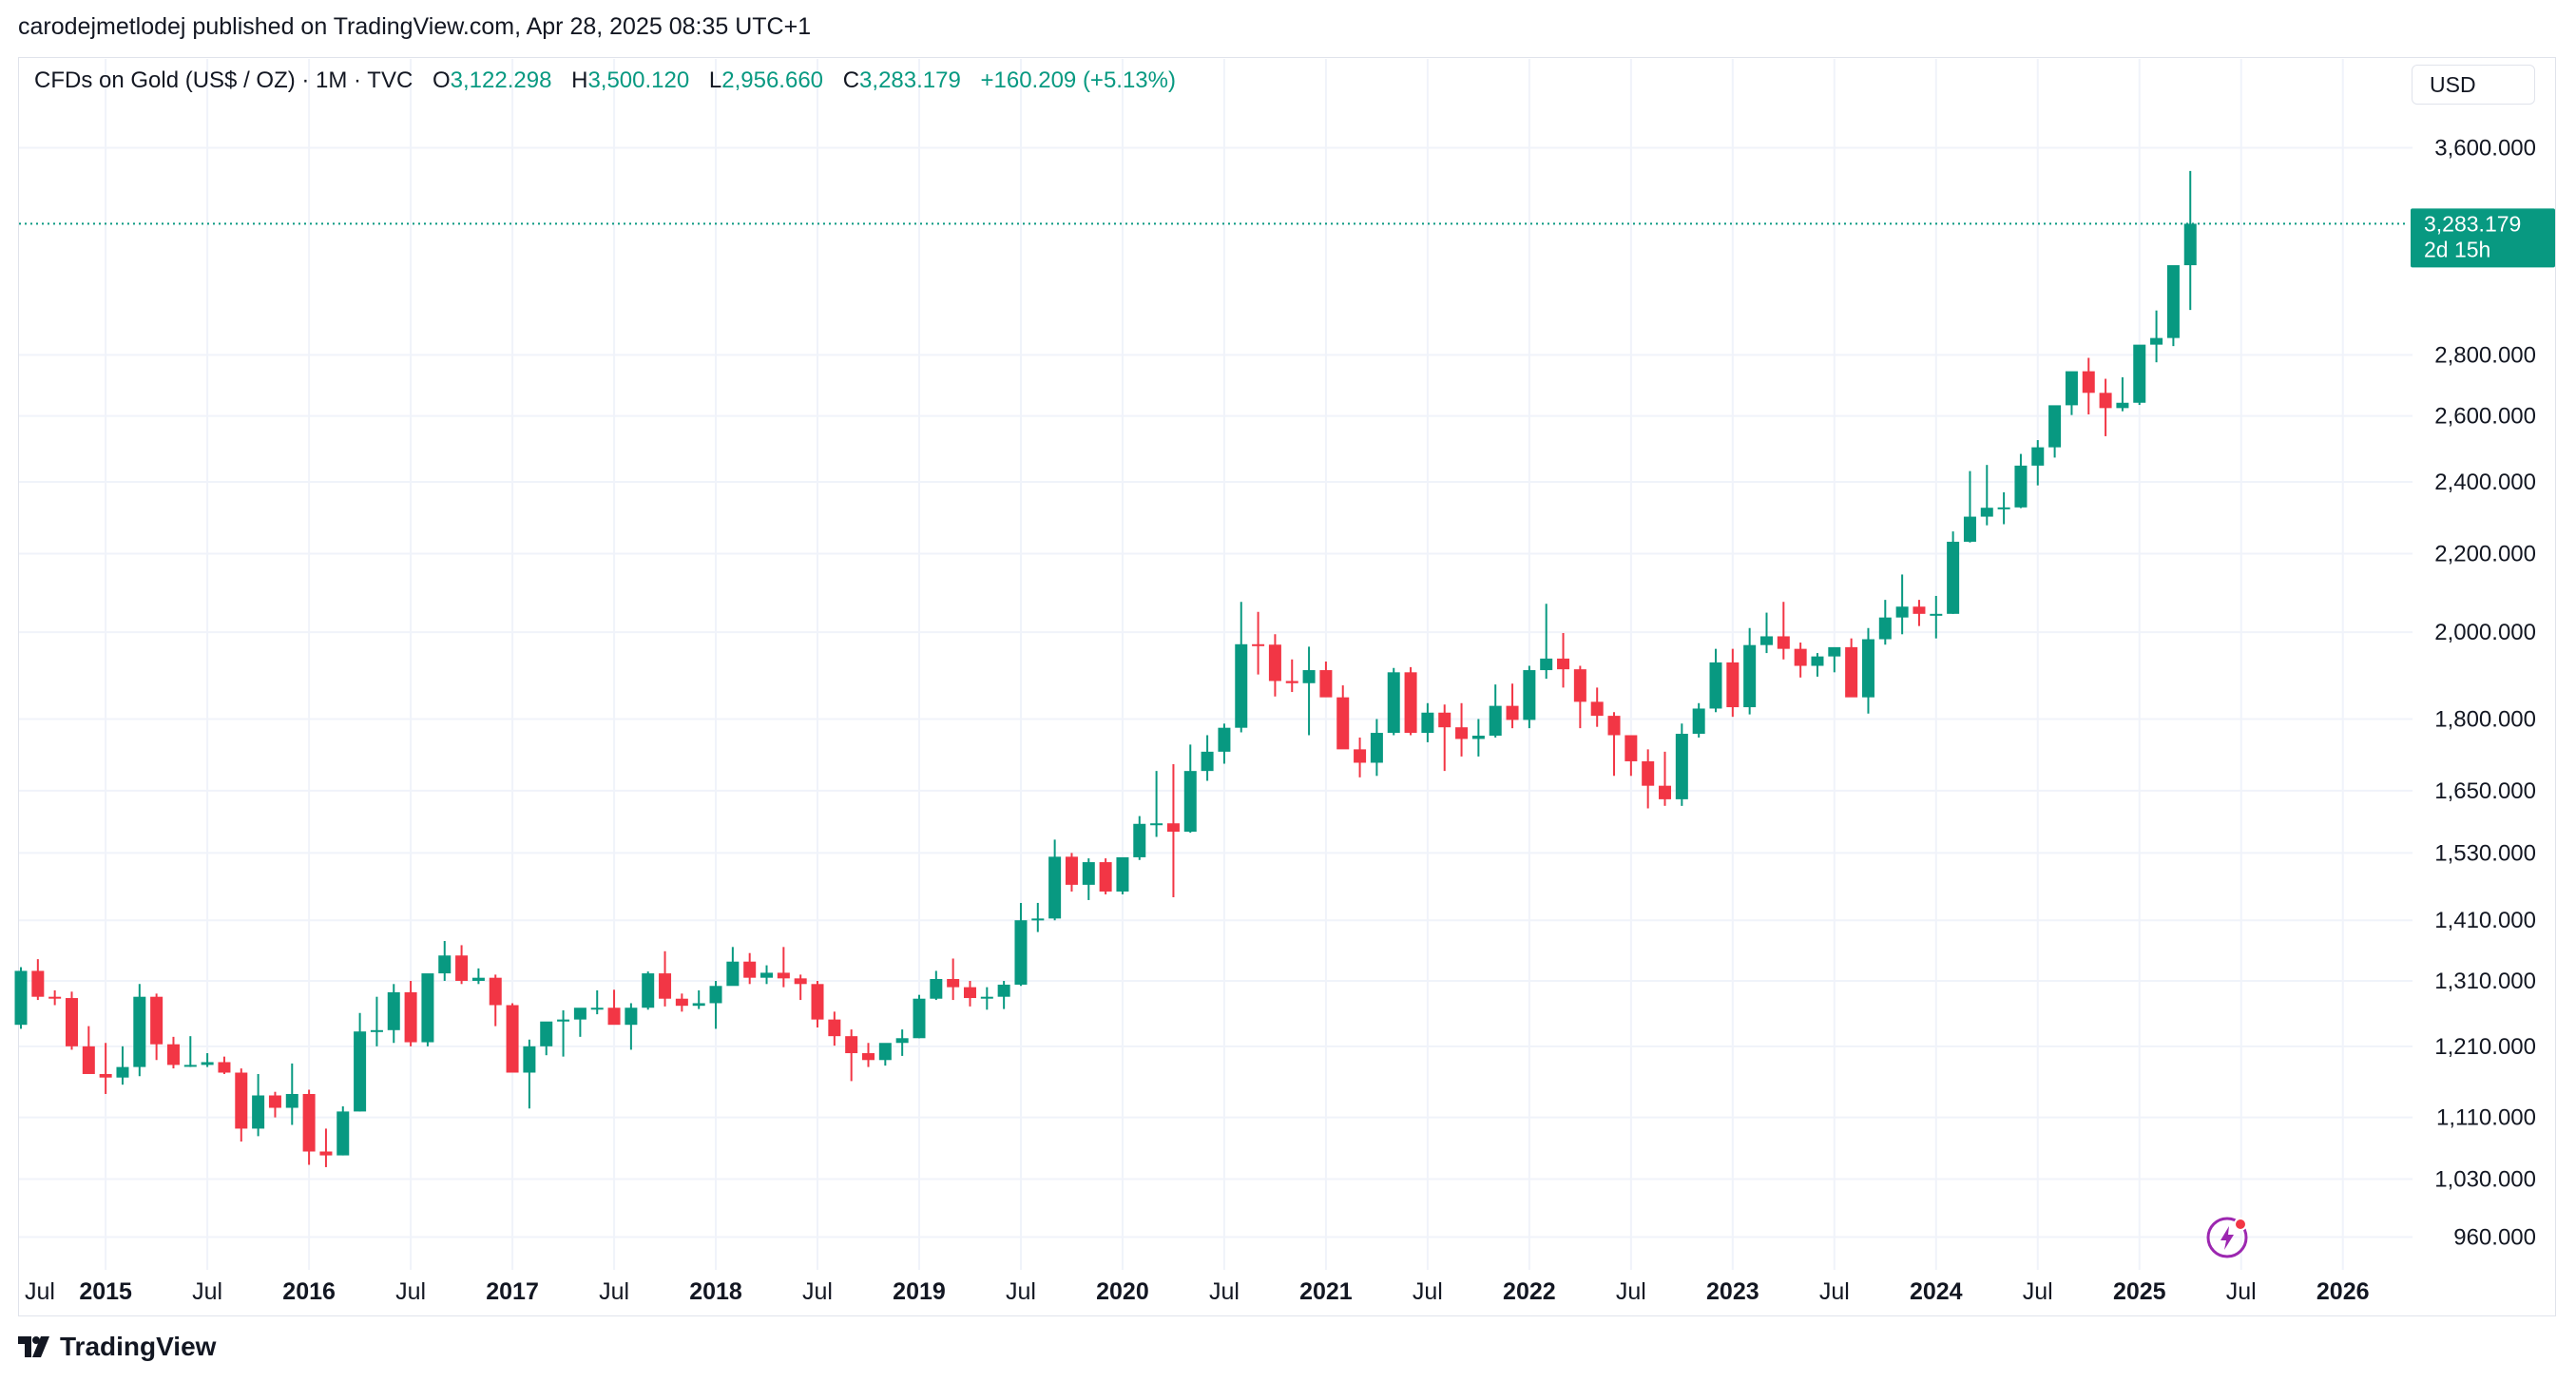 The image size is (2576, 1382). Describe the element at coordinates (1079, 80) in the screenshot. I see `change-value: +160.209 (+5.13%)` at that location.